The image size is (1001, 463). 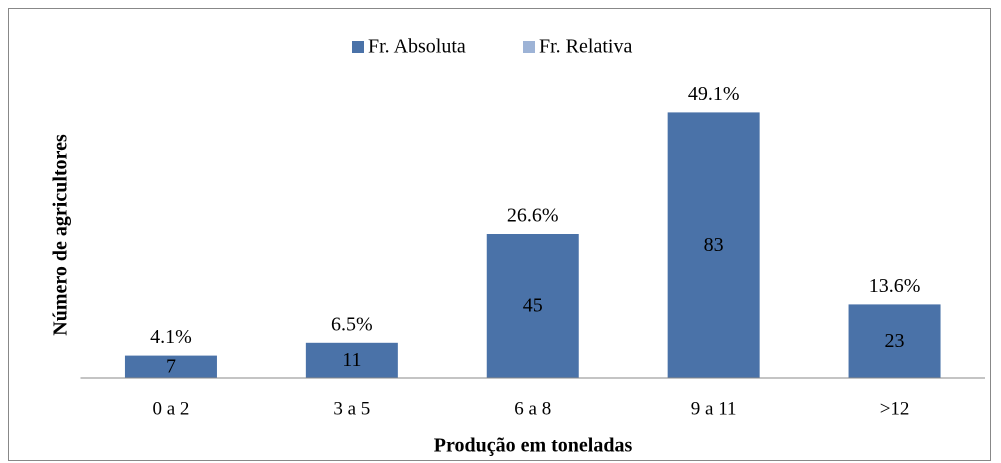 I want to click on x-tick-label: 0 a 2, so click(x=170, y=408).